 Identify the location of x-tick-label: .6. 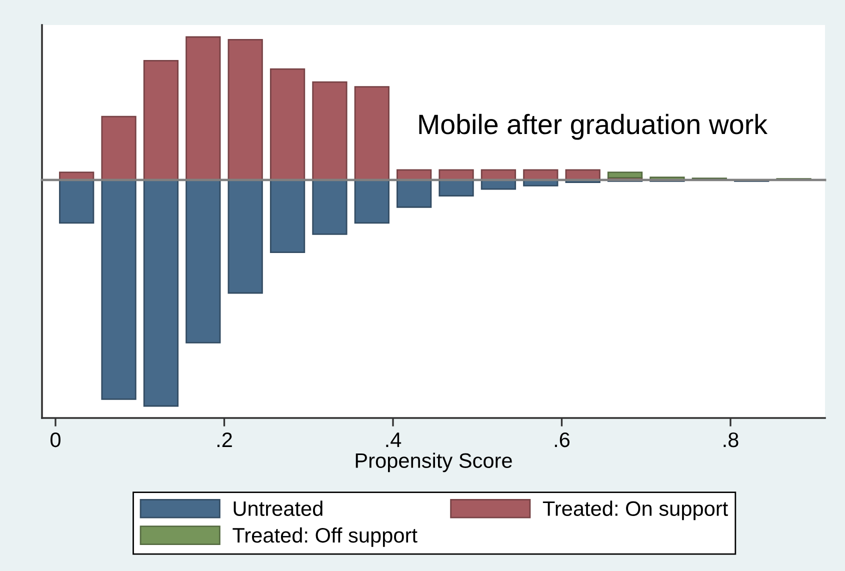
(562, 440).